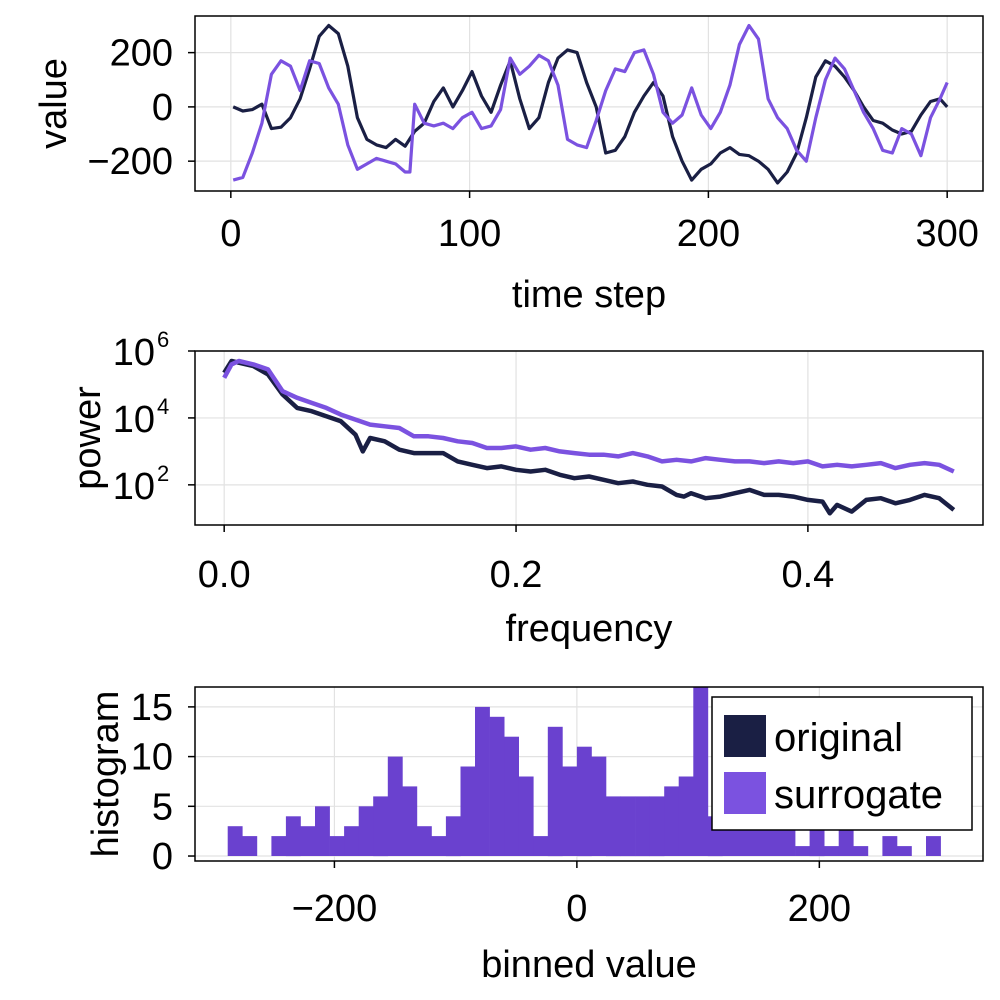  Describe the element at coordinates (819, 909) in the screenshot. I see `histogram-xtick-label: 200` at that location.